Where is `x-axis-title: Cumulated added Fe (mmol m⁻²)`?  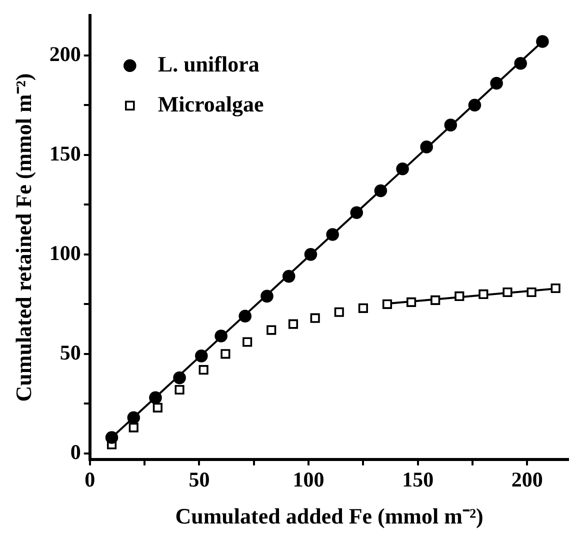
x-axis-title: Cumulated added Fe (mmol m⁻²) is located at coordinates (329, 515).